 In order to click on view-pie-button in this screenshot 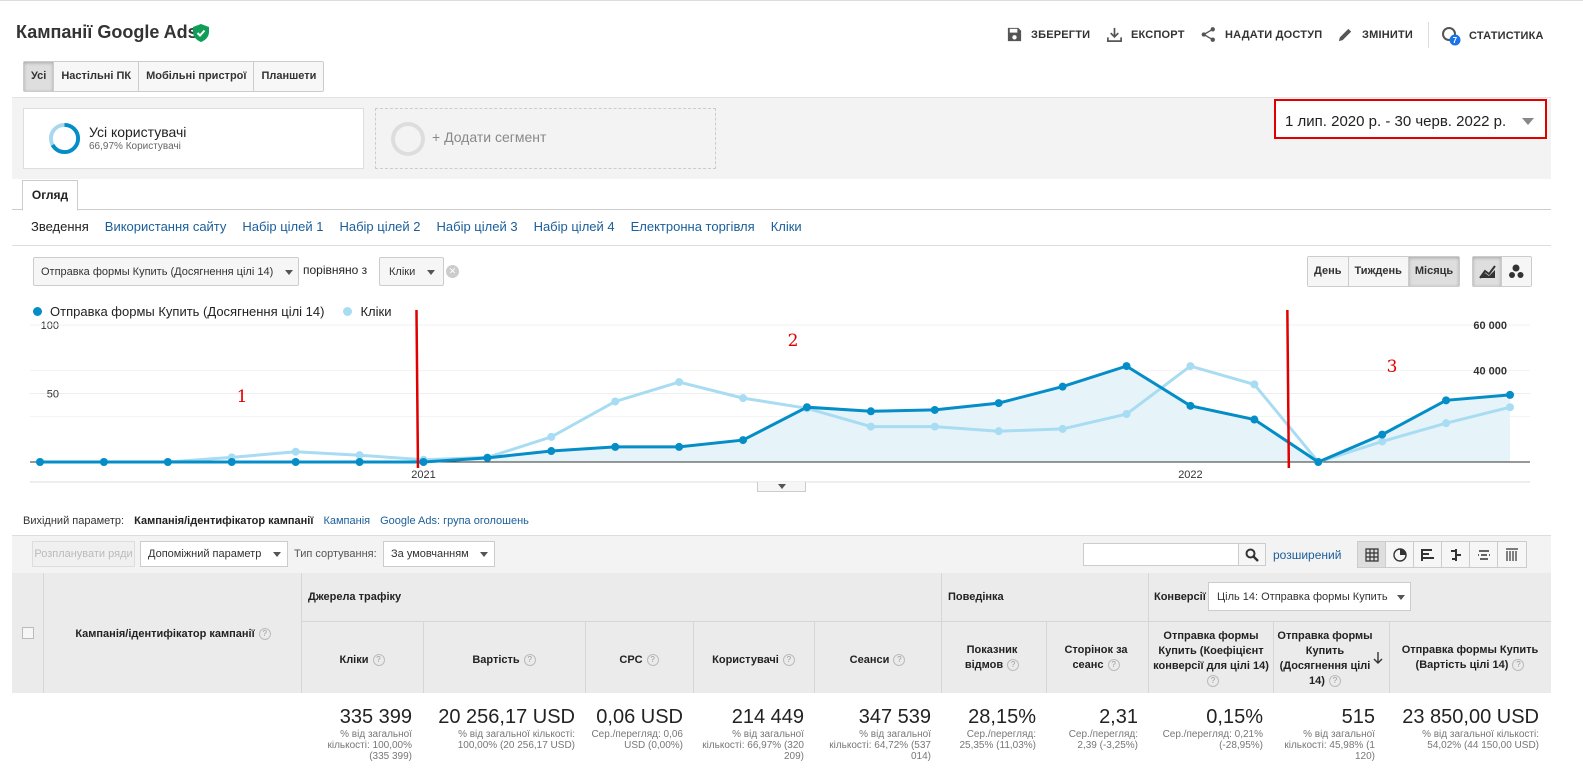, I will do `click(1400, 554)`.